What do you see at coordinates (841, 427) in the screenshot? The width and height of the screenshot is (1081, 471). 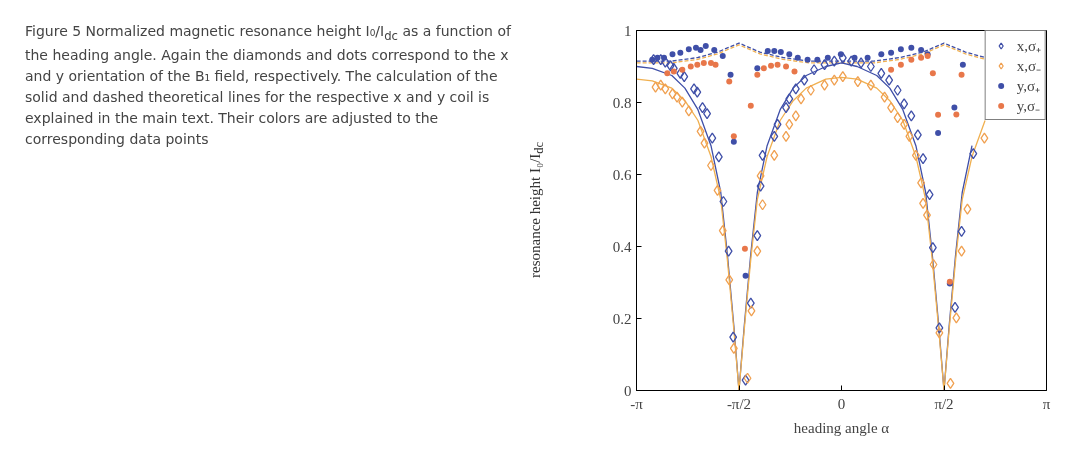 I see `x-axis-title: heading angle α` at bounding box center [841, 427].